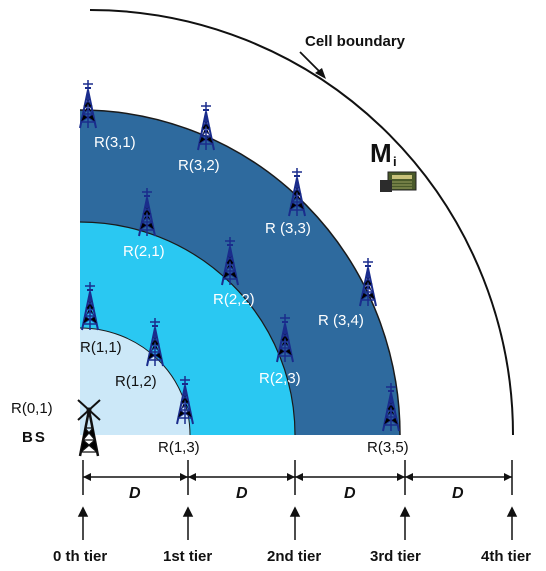 The width and height of the screenshot is (546, 571). I want to click on distance-axis, so click(297, 477).